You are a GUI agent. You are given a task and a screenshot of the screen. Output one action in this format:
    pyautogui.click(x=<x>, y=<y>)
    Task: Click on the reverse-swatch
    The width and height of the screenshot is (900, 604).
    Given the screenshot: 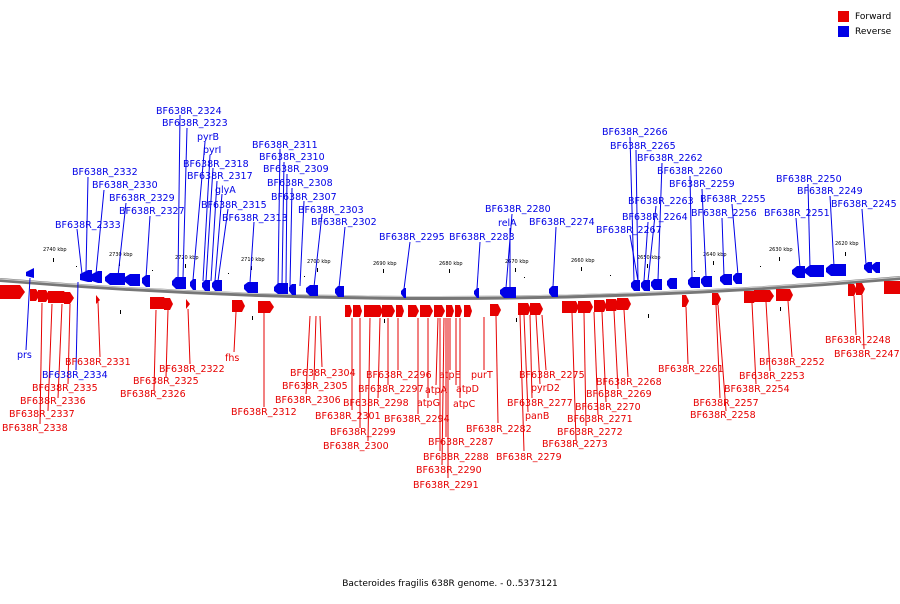 What is the action you would take?
    pyautogui.click(x=843, y=31)
    